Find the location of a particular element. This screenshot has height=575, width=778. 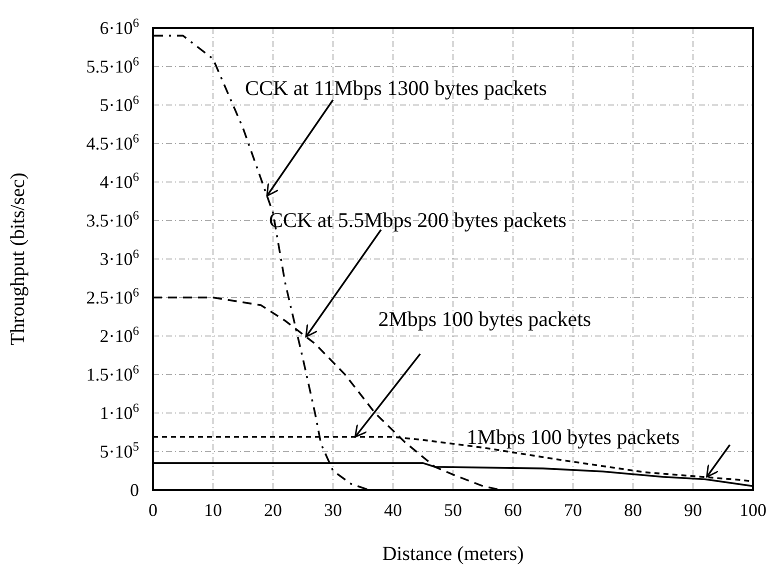

y-tick-label: 1·10$^{6}$ is located at coordinates (119, 412).